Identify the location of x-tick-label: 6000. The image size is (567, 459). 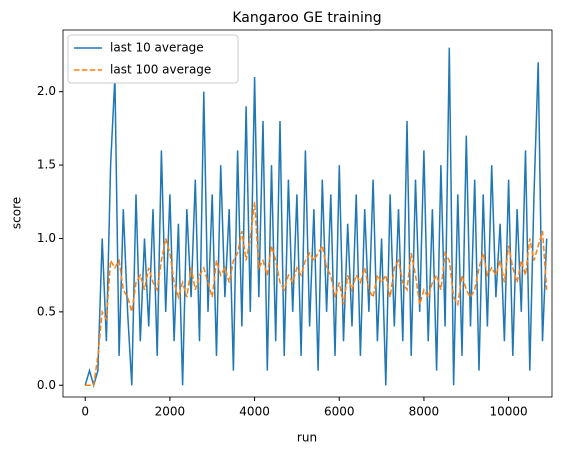
(339, 412).